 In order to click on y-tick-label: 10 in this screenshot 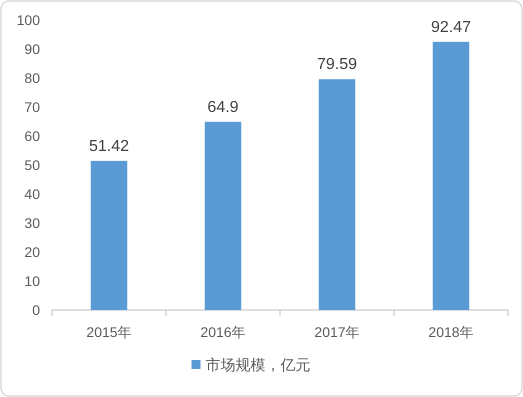, I will do `click(32, 281)`.